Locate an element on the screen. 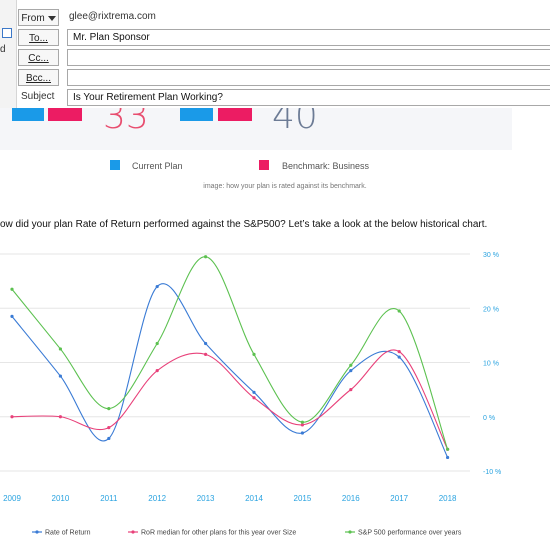 This screenshot has height=550, width=550. x-tick-label: 2014 is located at coordinates (254, 498).